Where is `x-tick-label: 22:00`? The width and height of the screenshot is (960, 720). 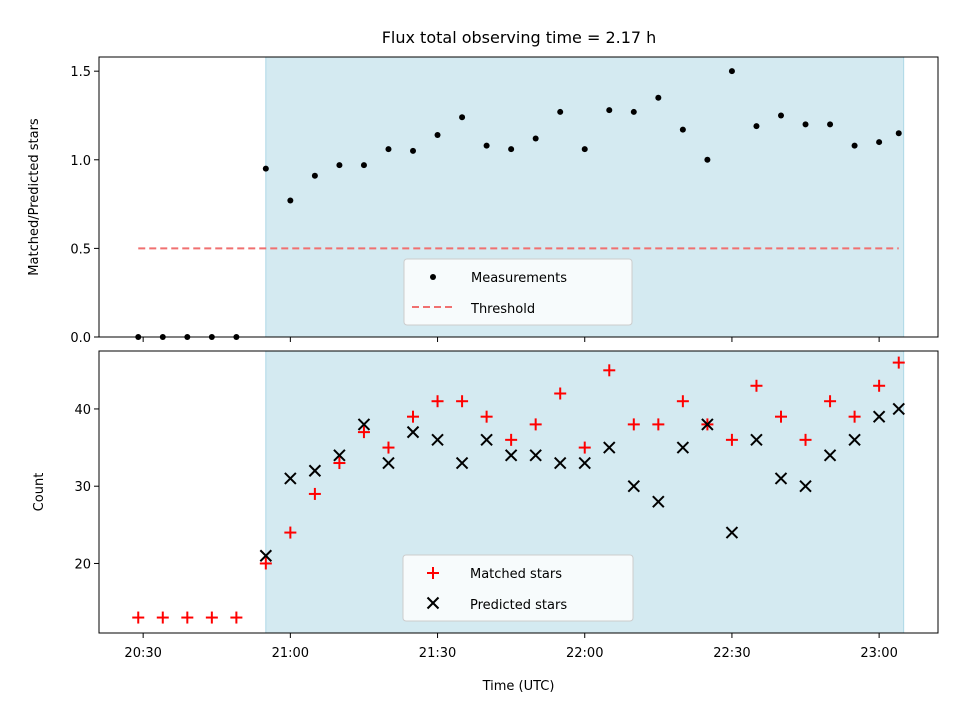
x-tick-label: 22:00 is located at coordinates (584, 653).